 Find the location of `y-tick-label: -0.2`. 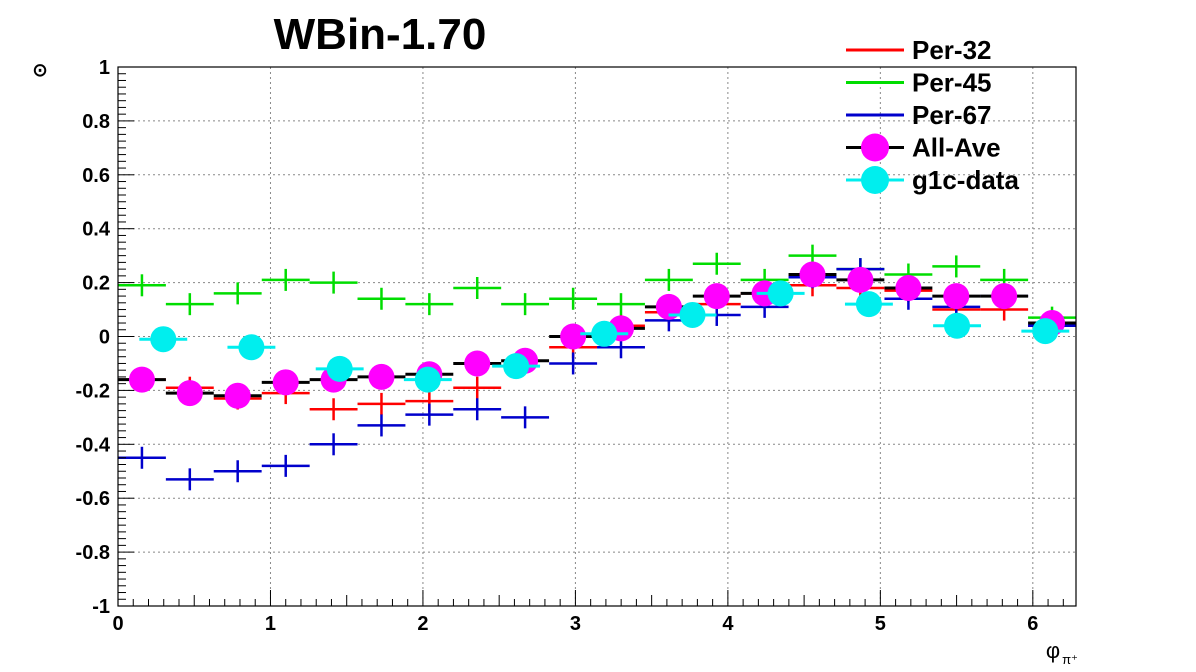

y-tick-label: -0.2 is located at coordinates (93, 391).